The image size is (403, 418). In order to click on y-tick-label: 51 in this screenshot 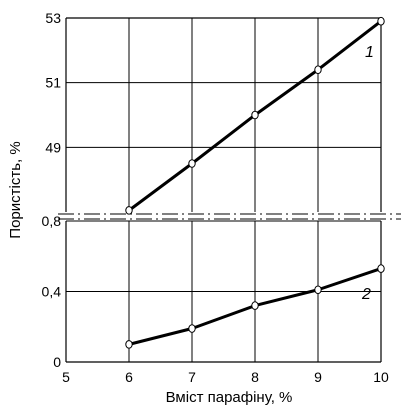, I will do `click(53, 83)`.